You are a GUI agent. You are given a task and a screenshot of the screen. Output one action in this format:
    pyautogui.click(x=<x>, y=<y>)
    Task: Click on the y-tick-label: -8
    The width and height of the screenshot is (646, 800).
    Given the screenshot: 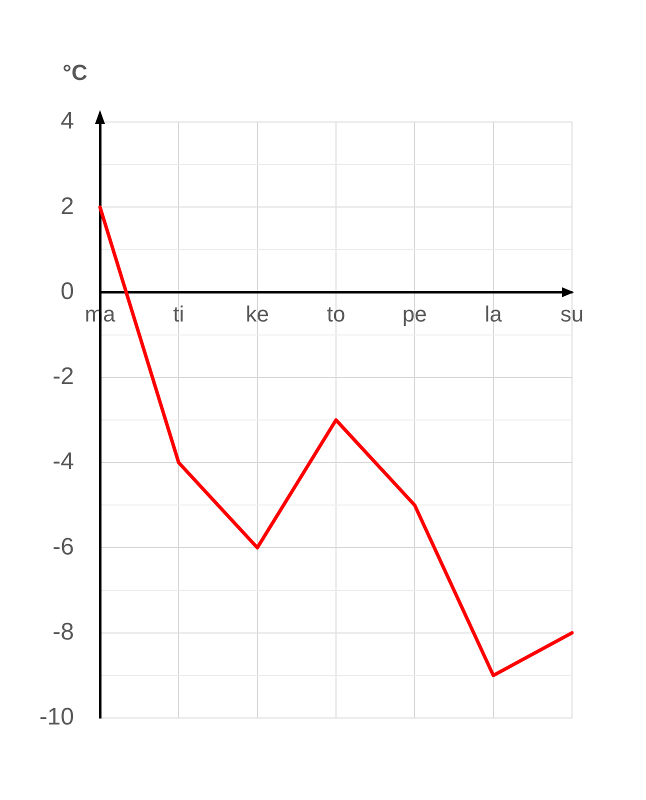 What is the action you would take?
    pyautogui.click(x=63, y=632)
    